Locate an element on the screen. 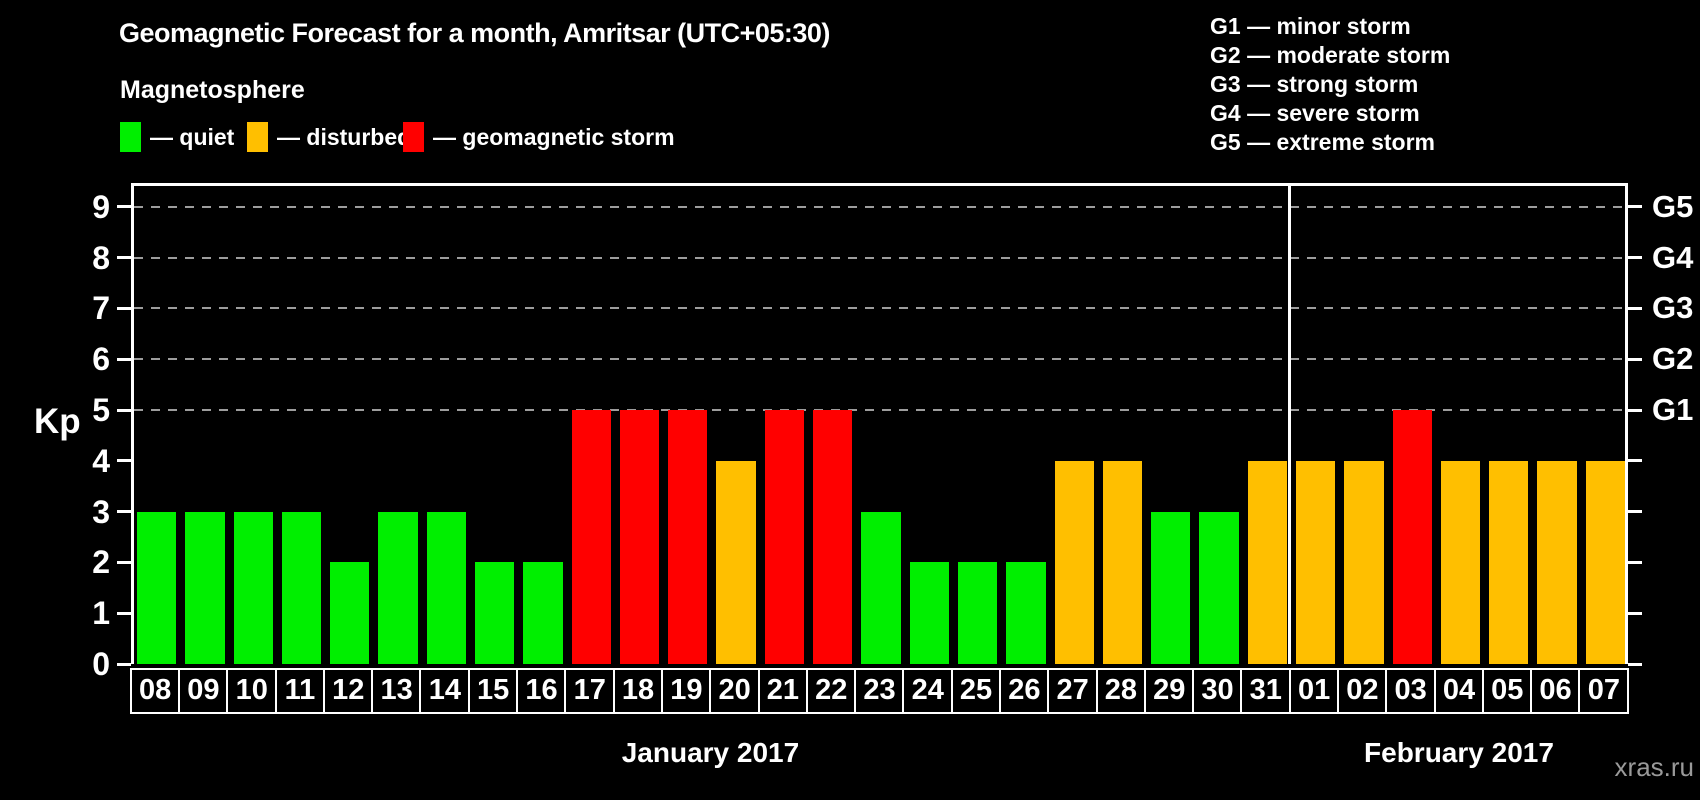 The image size is (1700, 800). g-scale-label: G3 is located at coordinates (1673, 308).